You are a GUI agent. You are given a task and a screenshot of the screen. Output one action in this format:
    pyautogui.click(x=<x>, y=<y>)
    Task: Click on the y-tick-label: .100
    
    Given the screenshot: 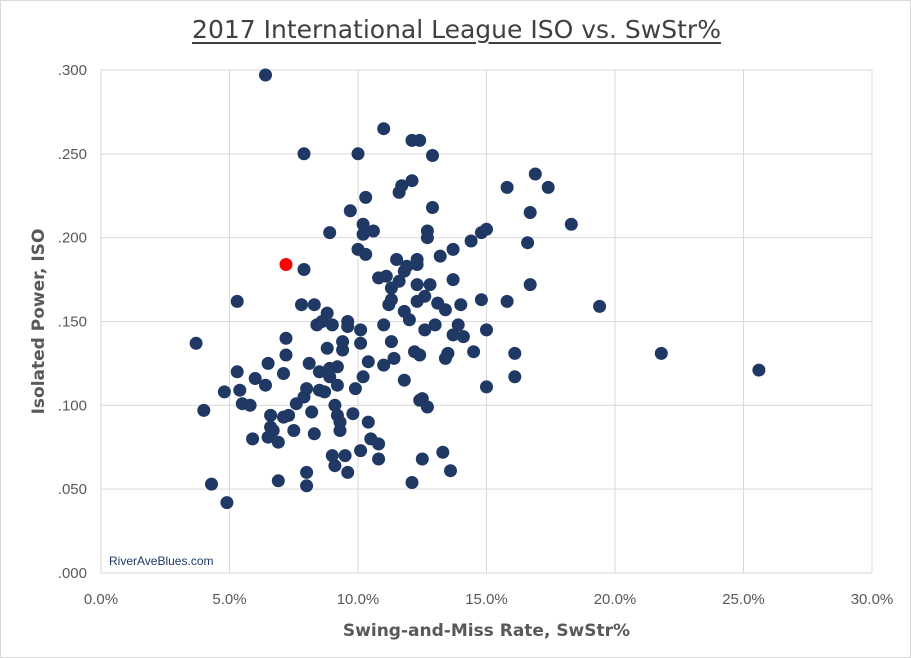 What is the action you would take?
    pyautogui.click(x=72, y=405)
    